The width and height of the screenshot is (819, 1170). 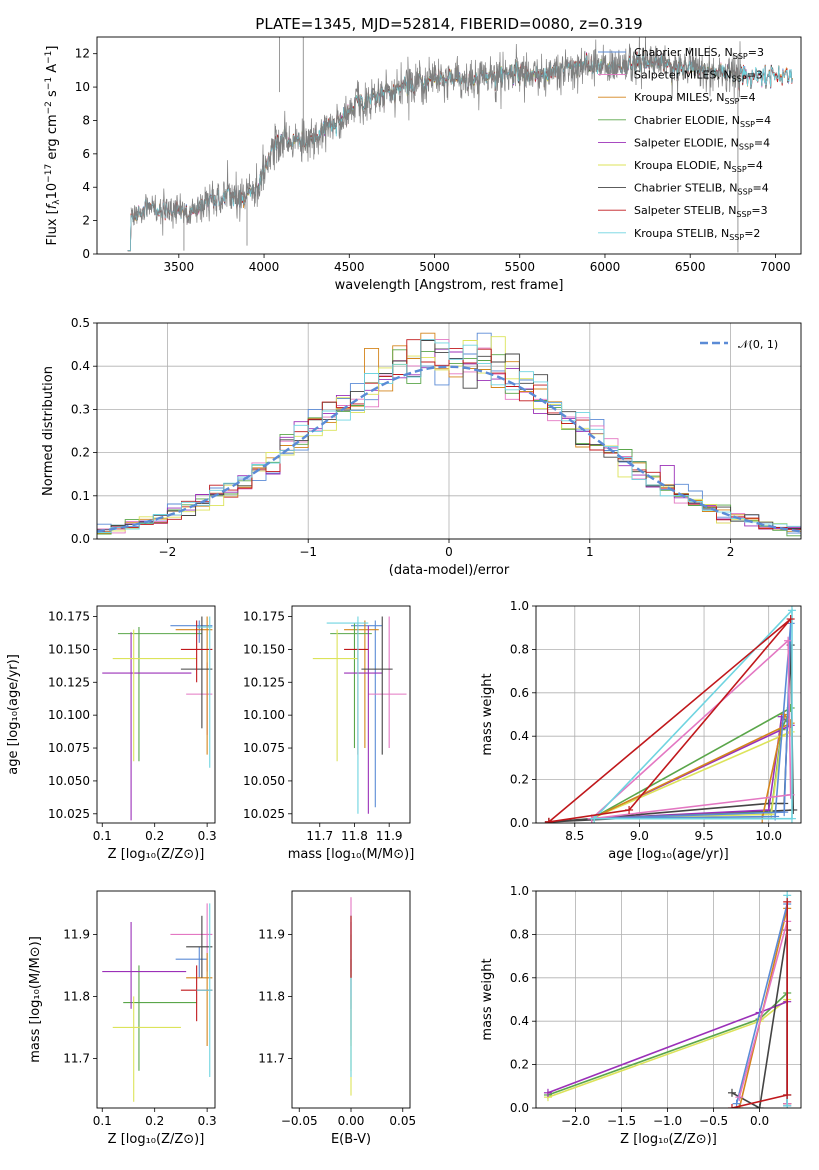 I want to click on y-label-part: s, so click(x=52, y=95).